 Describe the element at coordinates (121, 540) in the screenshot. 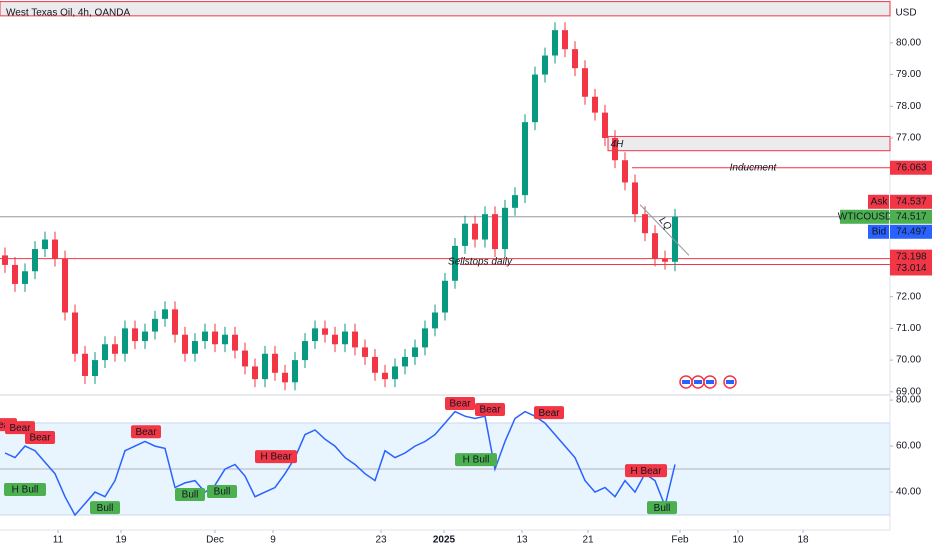

I see `x-tick-label: 19` at that location.